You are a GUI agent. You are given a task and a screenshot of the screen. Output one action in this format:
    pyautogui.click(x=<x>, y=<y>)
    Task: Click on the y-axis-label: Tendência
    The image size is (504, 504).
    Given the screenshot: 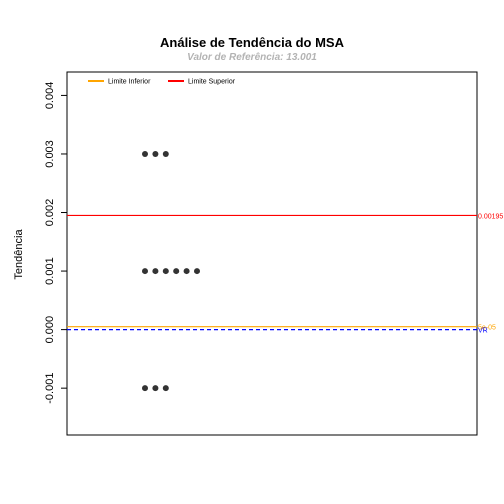 What is the action you would take?
    pyautogui.click(x=19, y=254)
    